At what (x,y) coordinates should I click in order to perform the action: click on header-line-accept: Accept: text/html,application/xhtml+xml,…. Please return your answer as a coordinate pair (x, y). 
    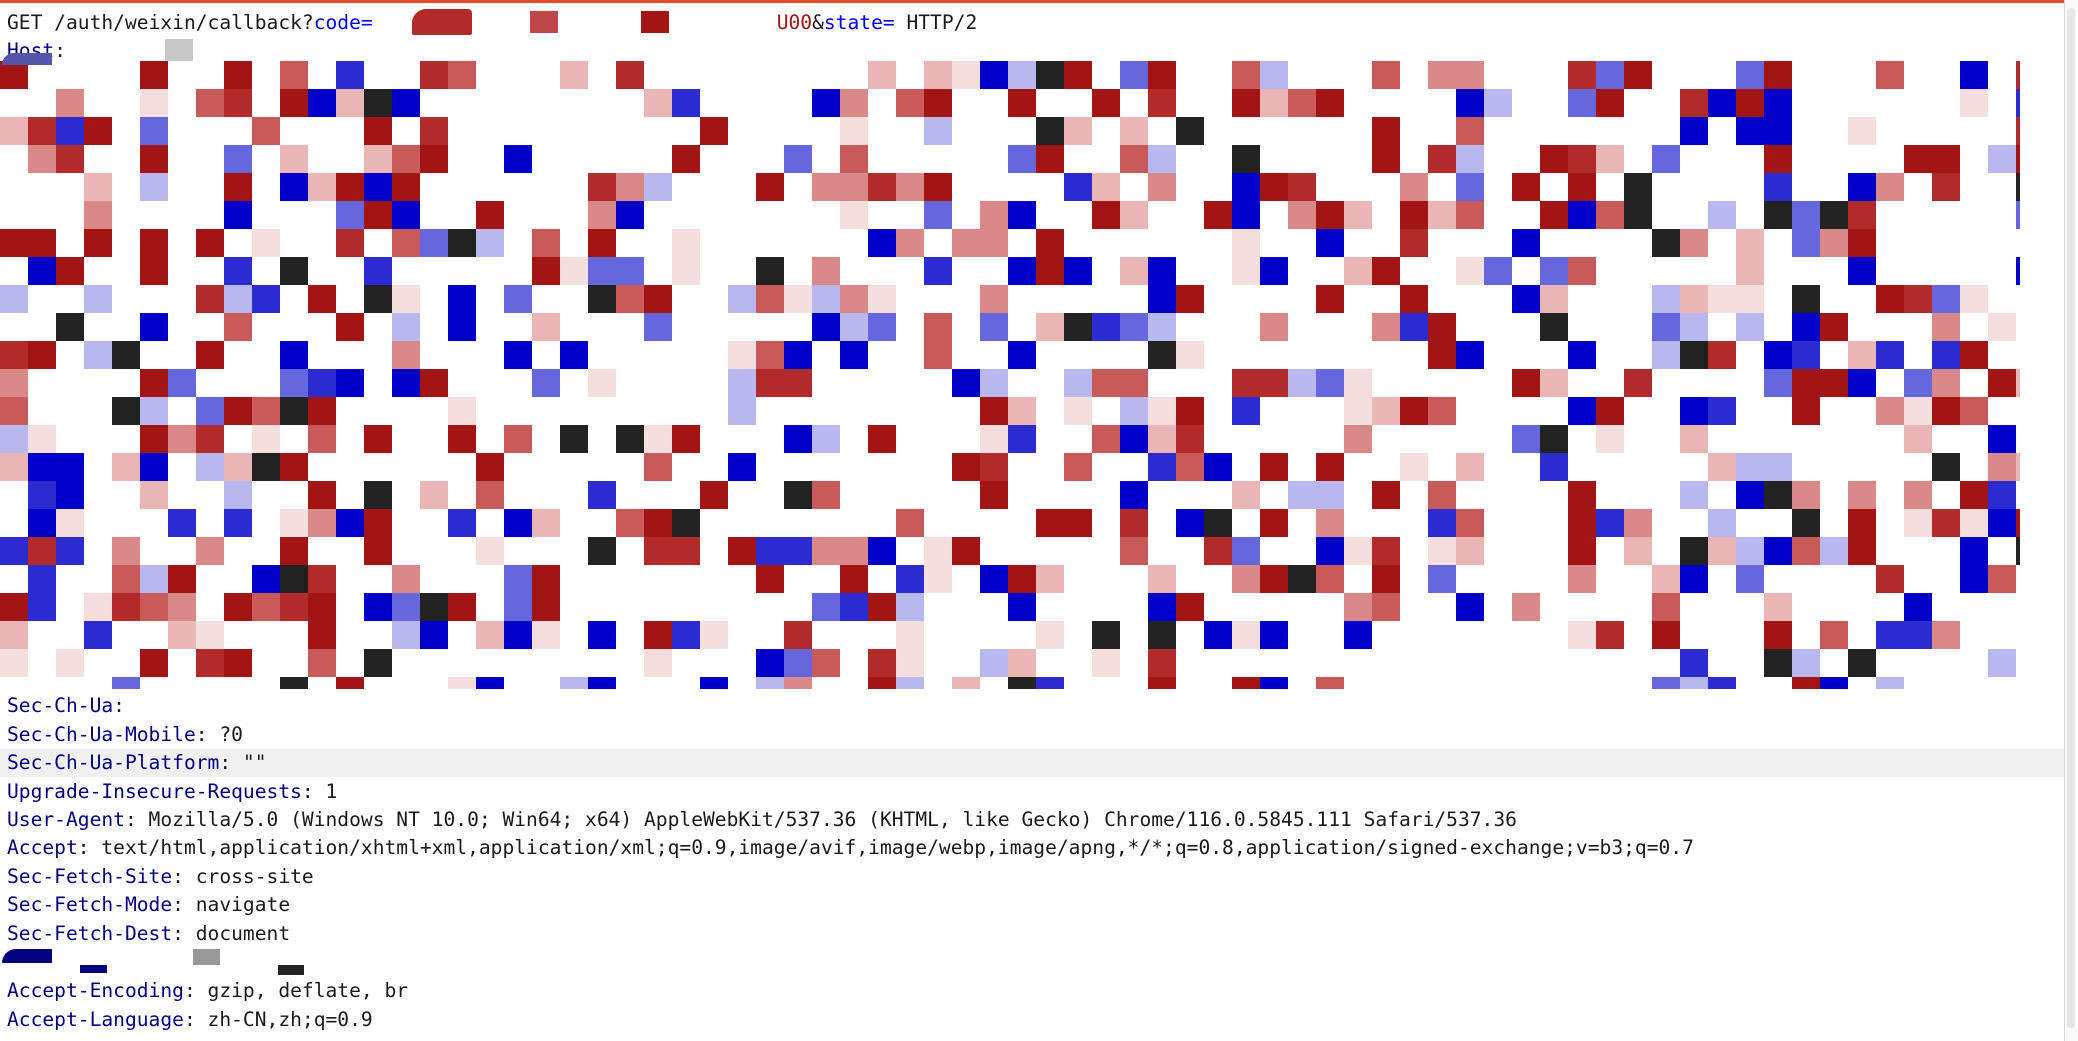
    Looking at the image, I should click on (1032, 848).